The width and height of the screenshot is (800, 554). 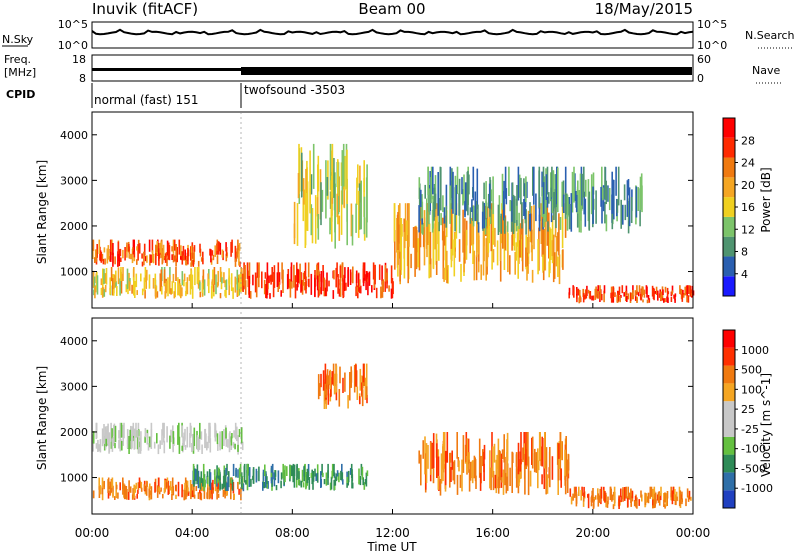 What do you see at coordinates (729, 445) in the screenshot?
I see `colorbar-swatch` at bounding box center [729, 445].